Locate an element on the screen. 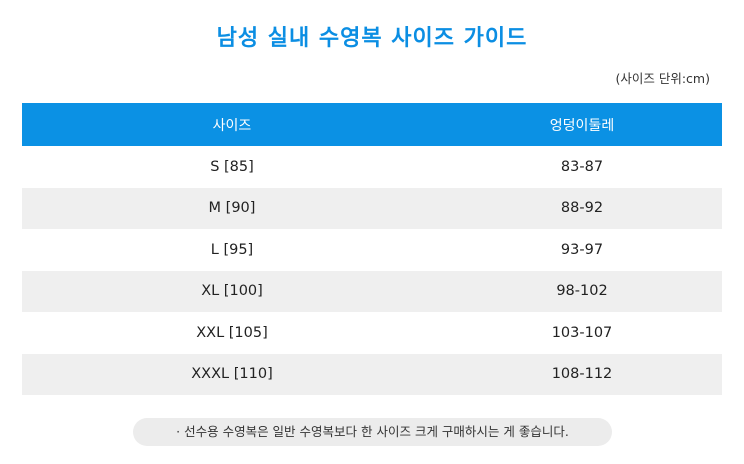 Image resolution: width=744 pixels, height=464 pixels. cell-size: M [90] is located at coordinates (232, 208).